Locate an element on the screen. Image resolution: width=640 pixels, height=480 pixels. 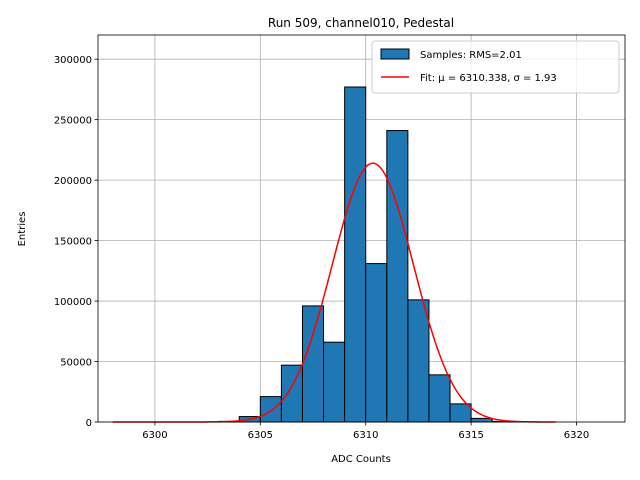
legend-swatch-samples is located at coordinates (395, 54).